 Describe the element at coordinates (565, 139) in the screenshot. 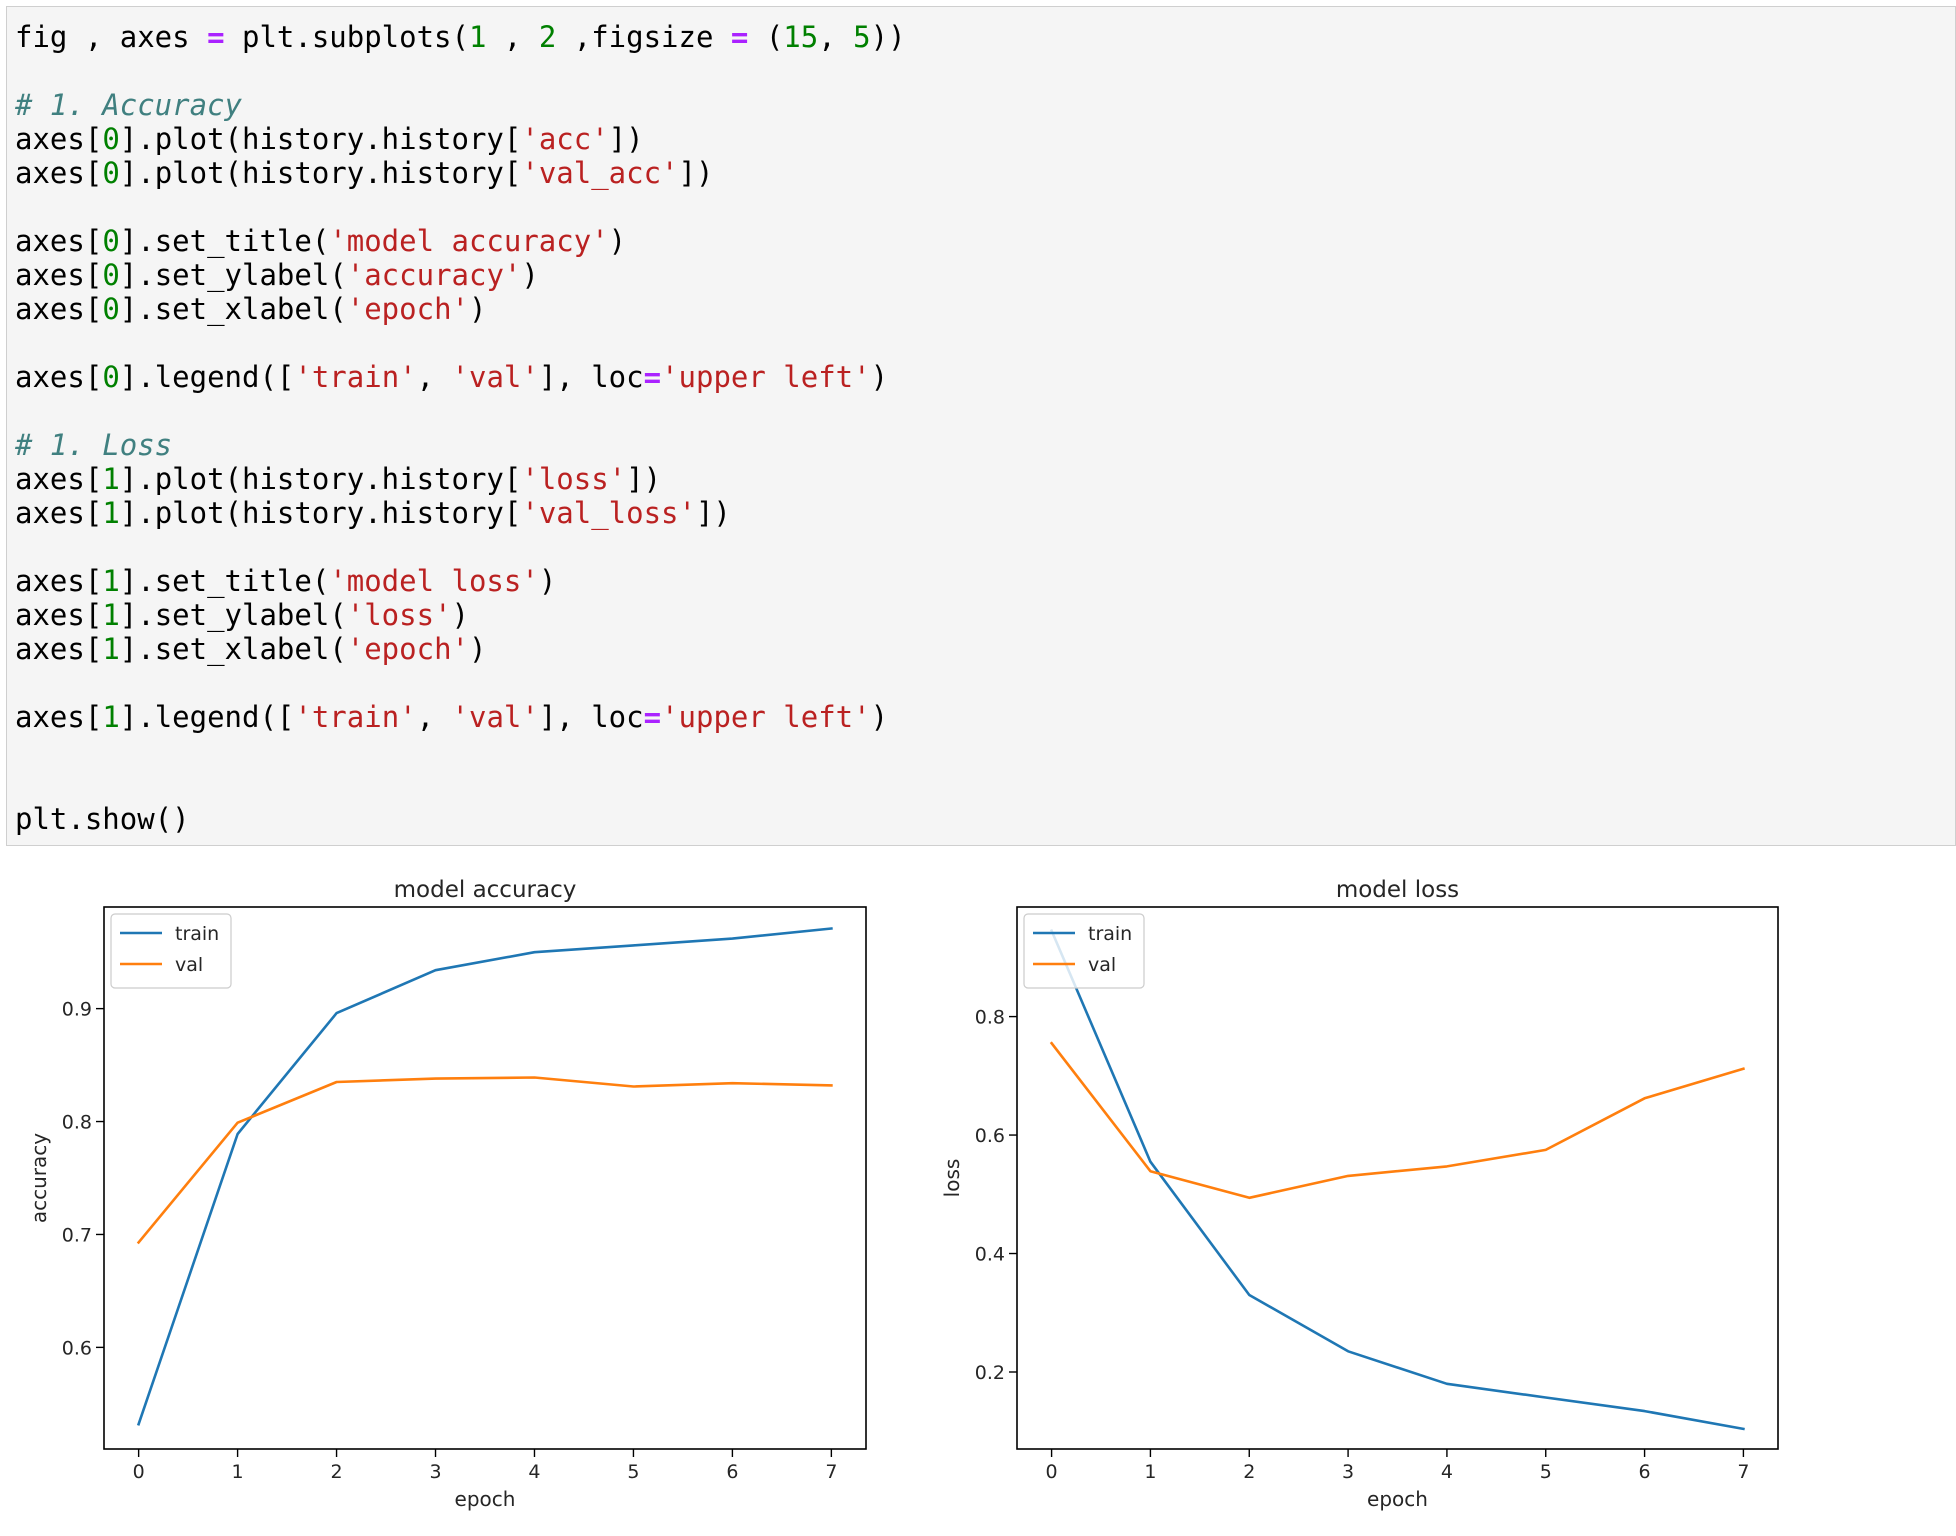

I see `code-token: 'acc'` at that location.